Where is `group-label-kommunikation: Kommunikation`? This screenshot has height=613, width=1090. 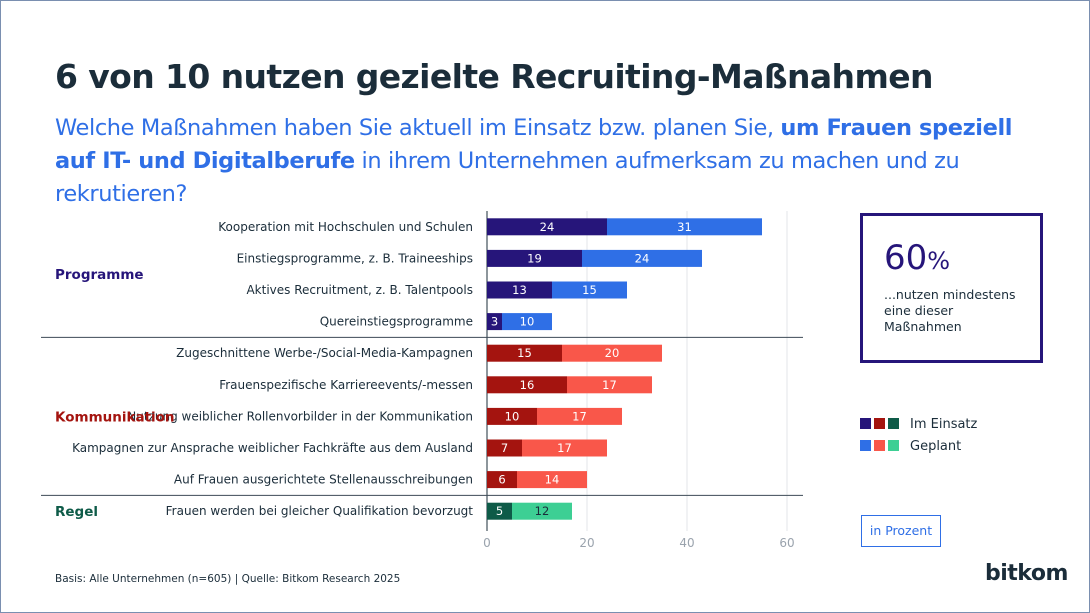 group-label-kommunikation: Kommunikation is located at coordinates (115, 417).